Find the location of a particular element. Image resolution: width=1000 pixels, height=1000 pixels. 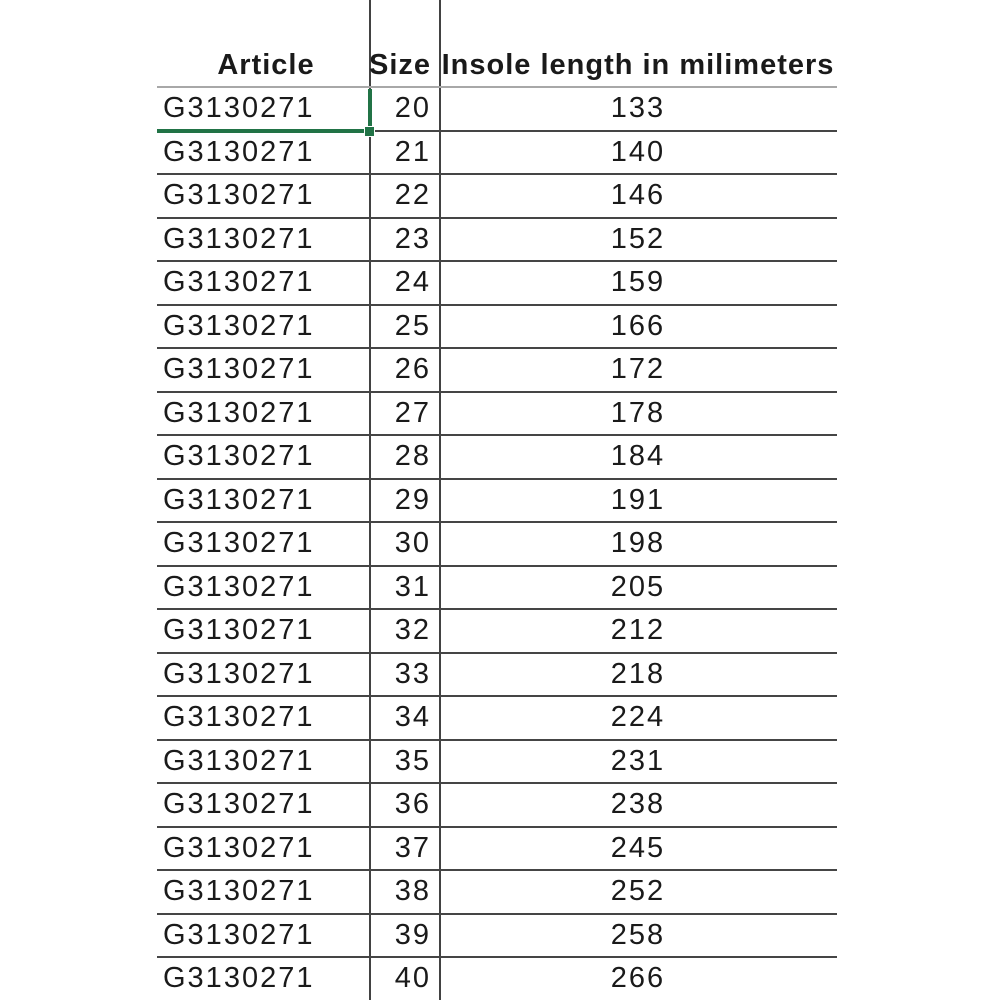

selection-right-border is located at coordinates (370, 108).